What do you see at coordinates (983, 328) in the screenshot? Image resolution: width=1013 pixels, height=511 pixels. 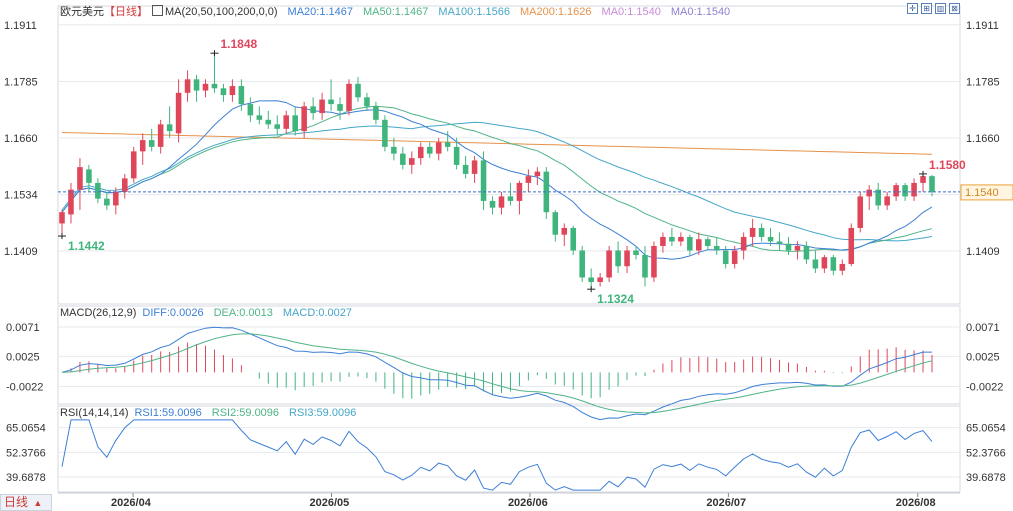 I see `macd-tick-right: 0.0071` at bounding box center [983, 328].